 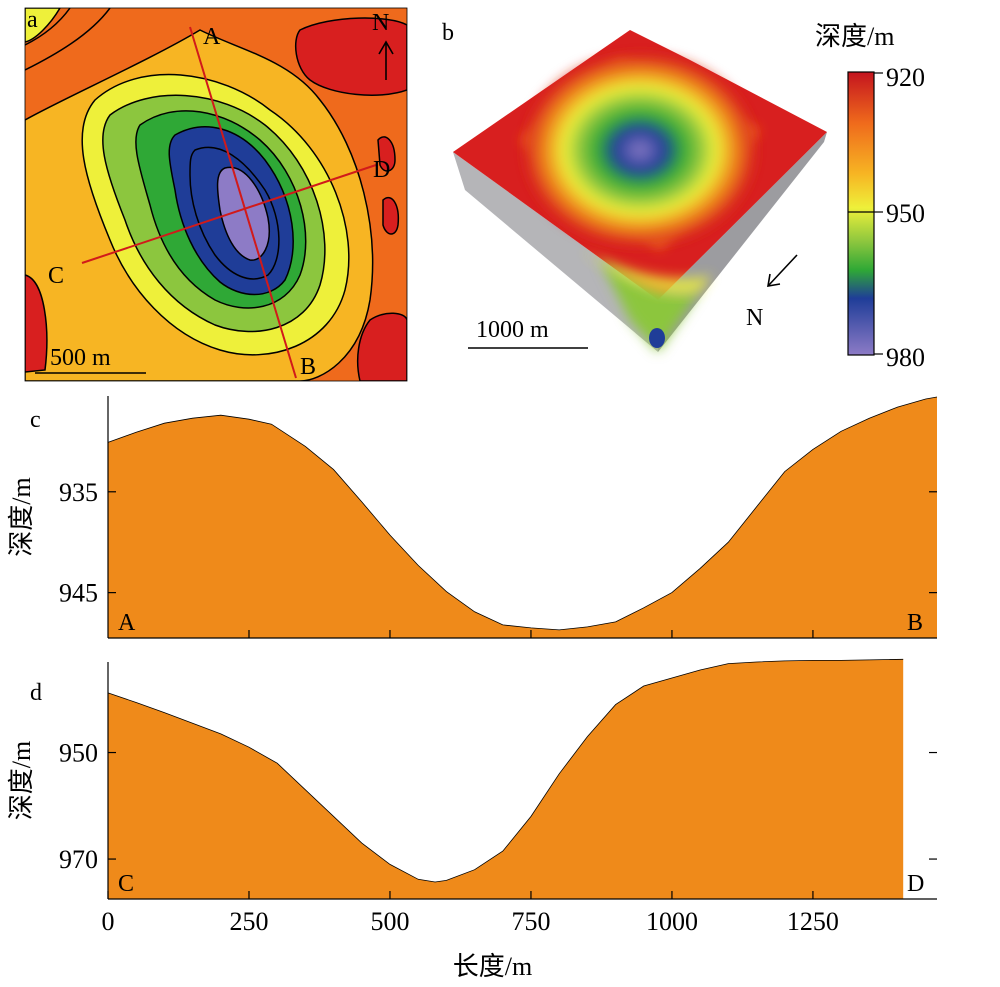 I want to click on colorbar-tick-950: 950, so click(x=905, y=213).